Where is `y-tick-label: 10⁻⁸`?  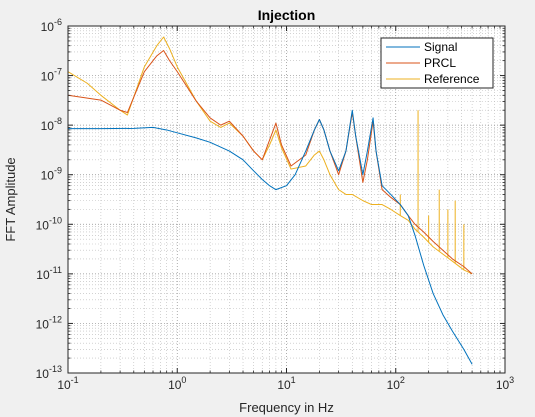
y-tick-label: 10⁻⁸ is located at coordinates (51, 124).